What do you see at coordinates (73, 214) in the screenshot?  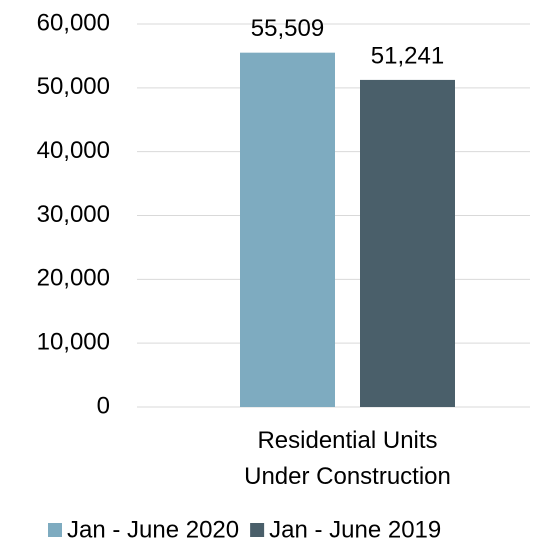 I see `y-tick-label: 30,000` at bounding box center [73, 214].